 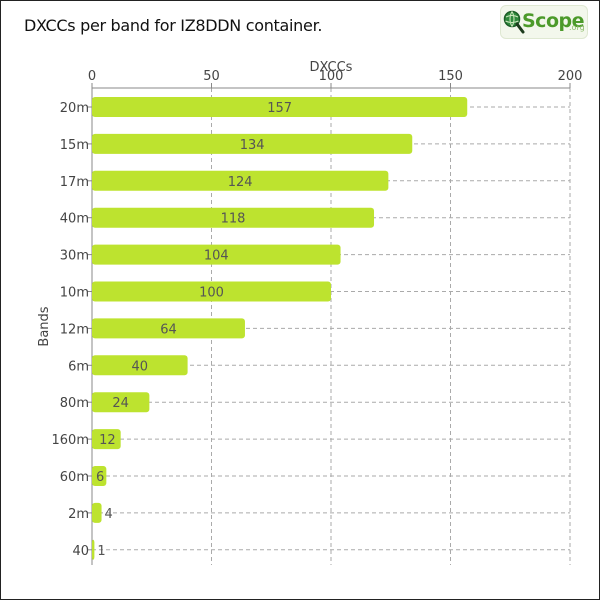 I want to click on qscope-logo: Scope .org, so click(x=544, y=22).